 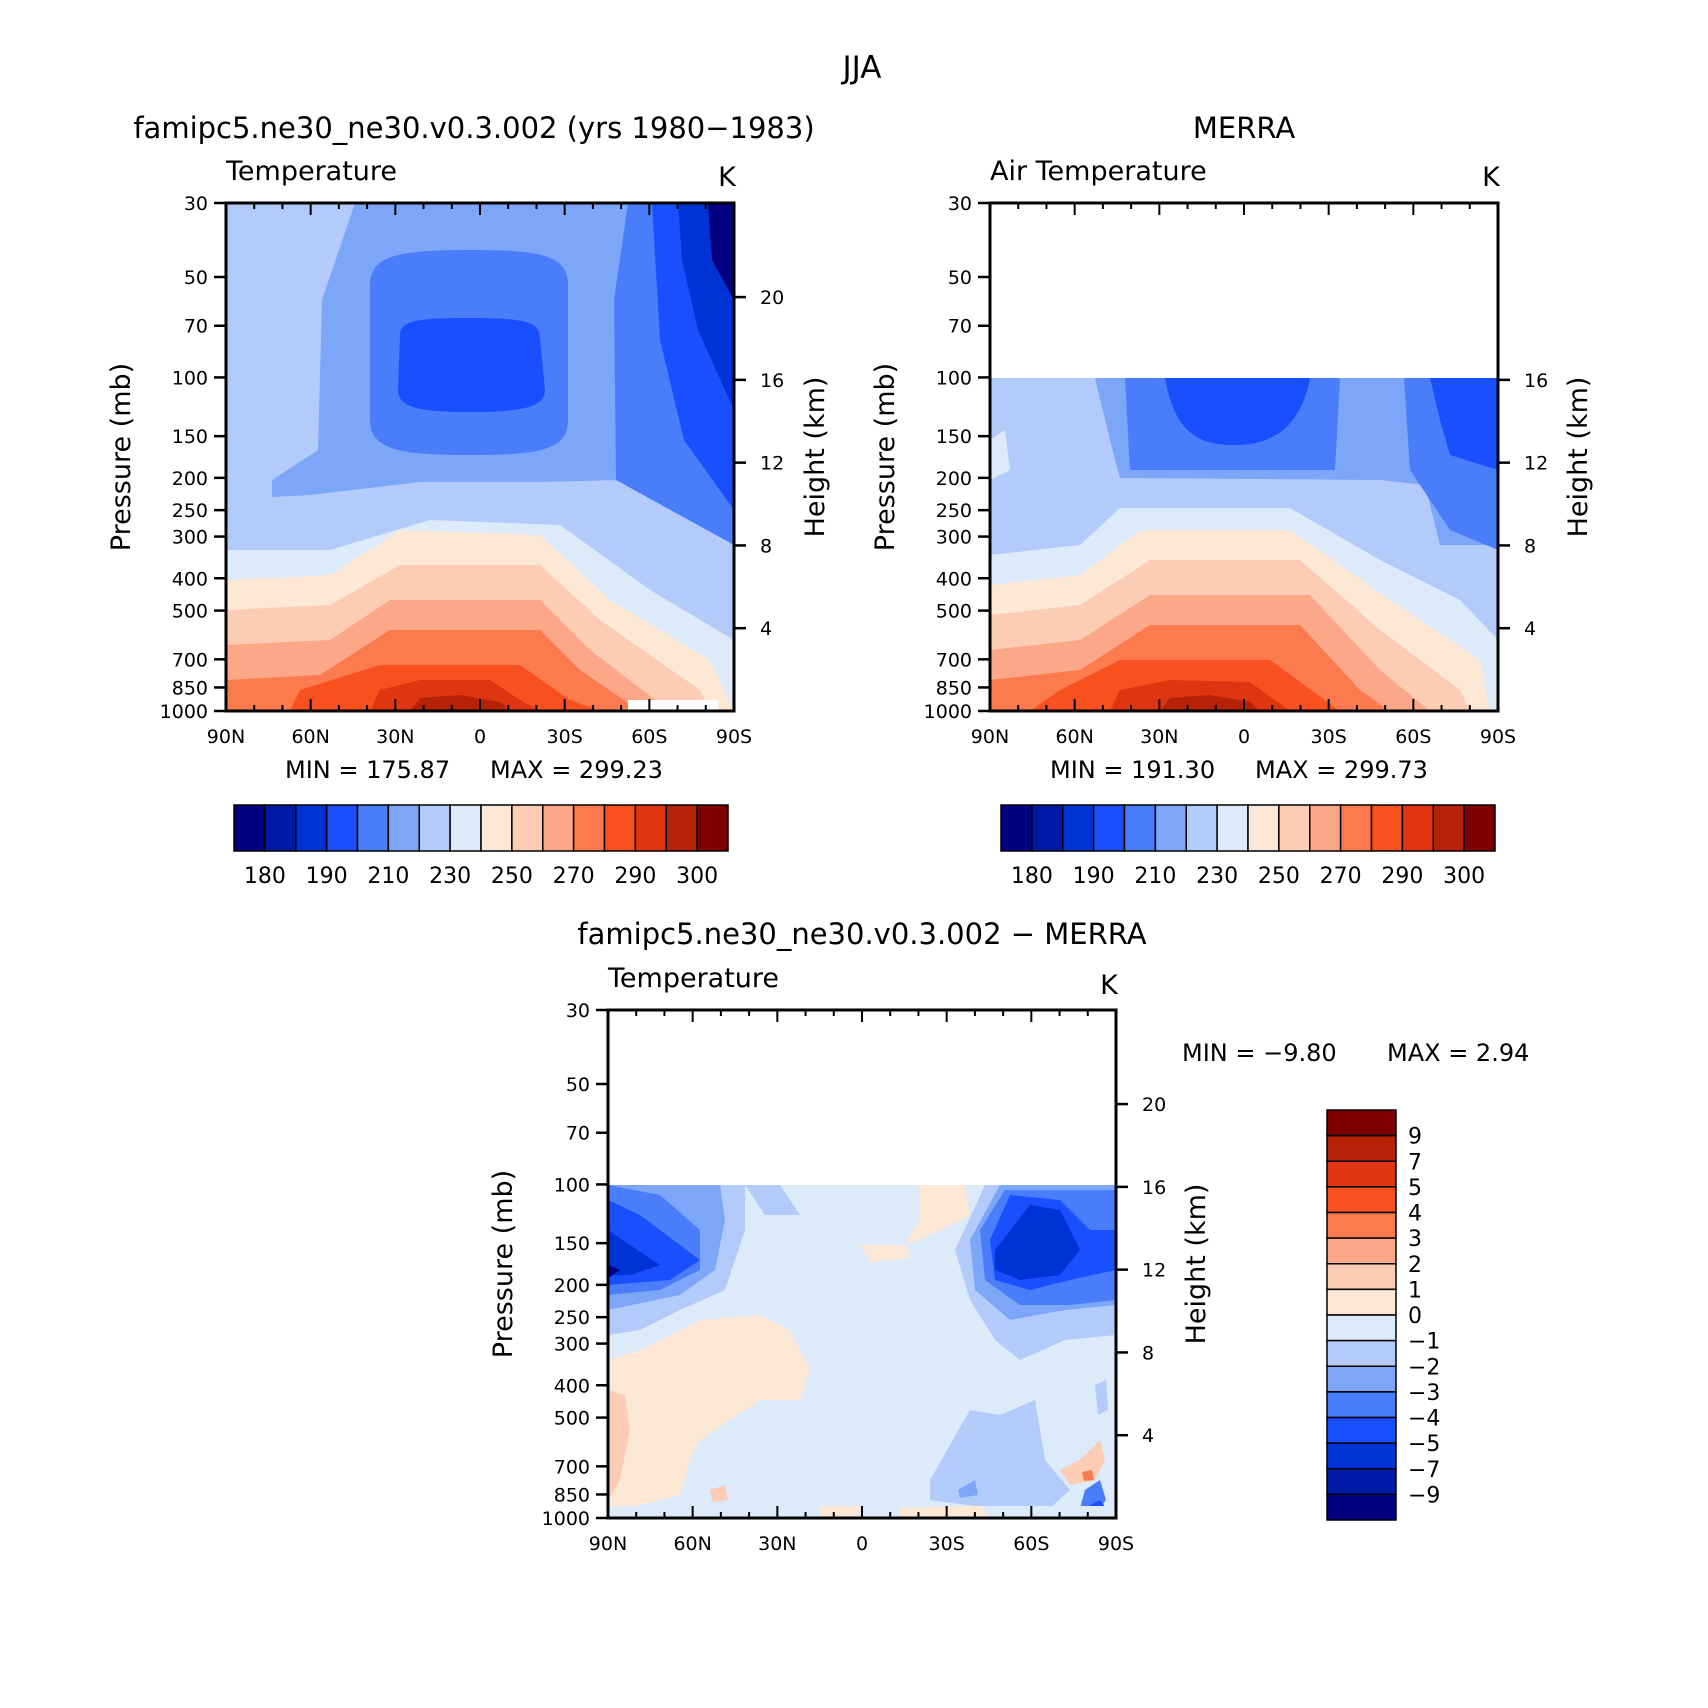 What do you see at coordinates (1415, 1316) in the screenshot?
I see `colorbar-label: 0` at bounding box center [1415, 1316].